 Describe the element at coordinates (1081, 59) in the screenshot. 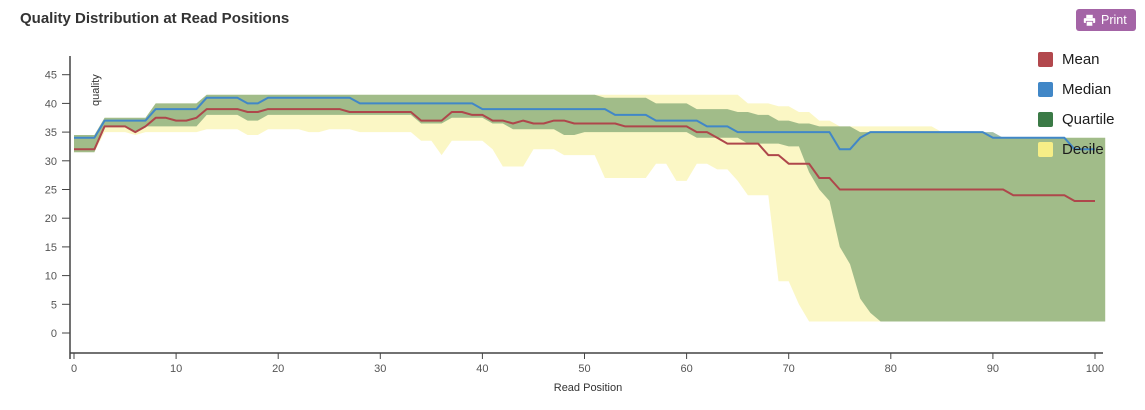

I see `legend-label-mean: Mean` at that location.